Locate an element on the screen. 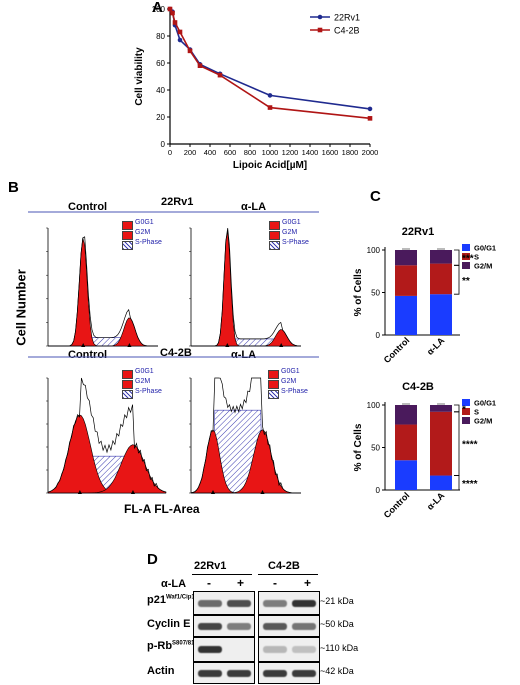 Image resolution: width=520 pixels, height=685 pixels. panel-d-cell-line-22rv1: 22Rv1 is located at coordinates (210, 566).